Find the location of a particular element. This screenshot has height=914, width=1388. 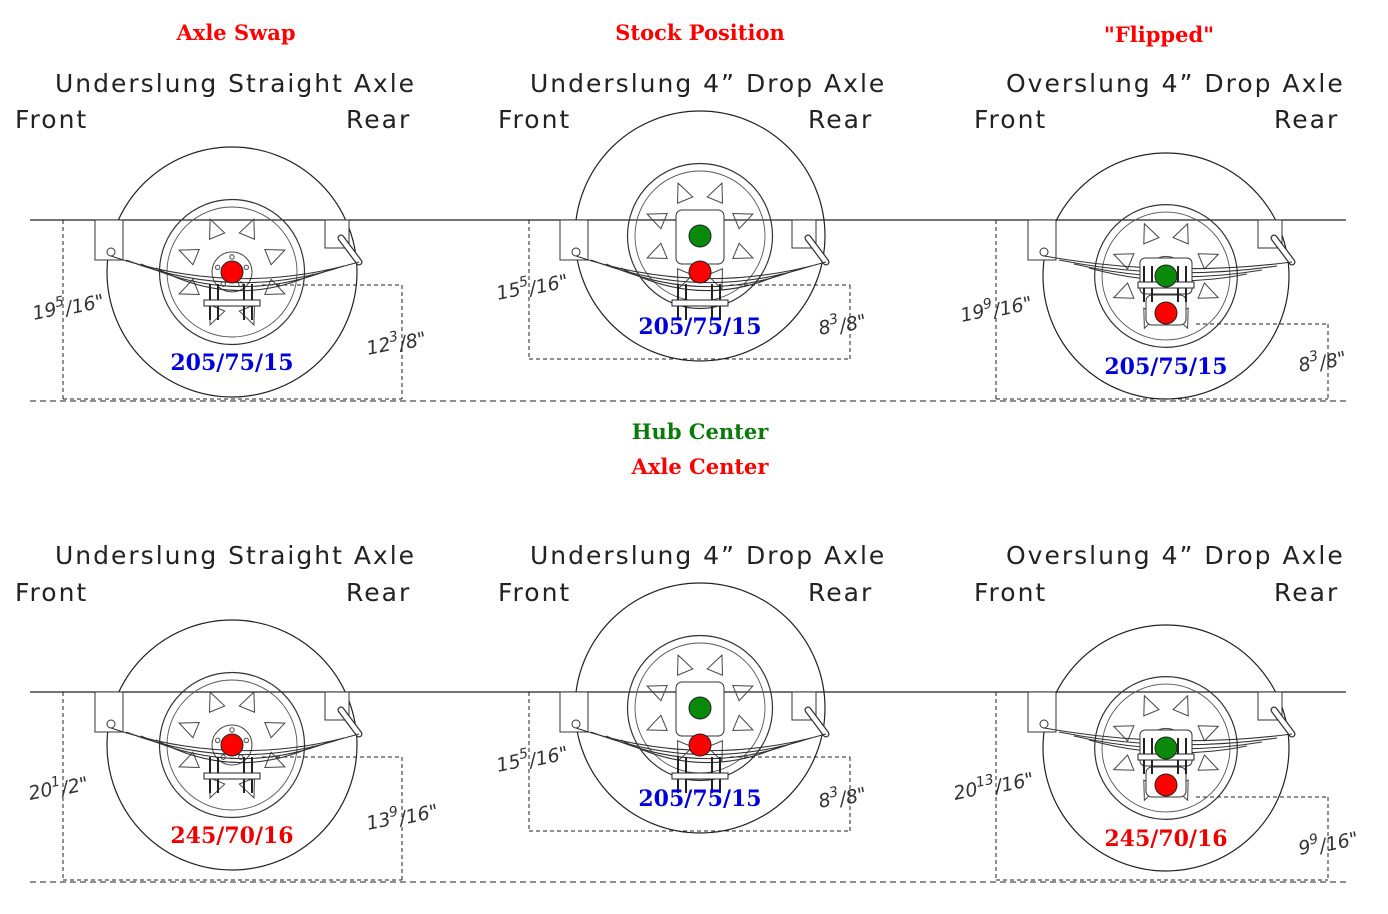

panel-caption: Underslung Straight Axle is located at coordinates (235, 555).